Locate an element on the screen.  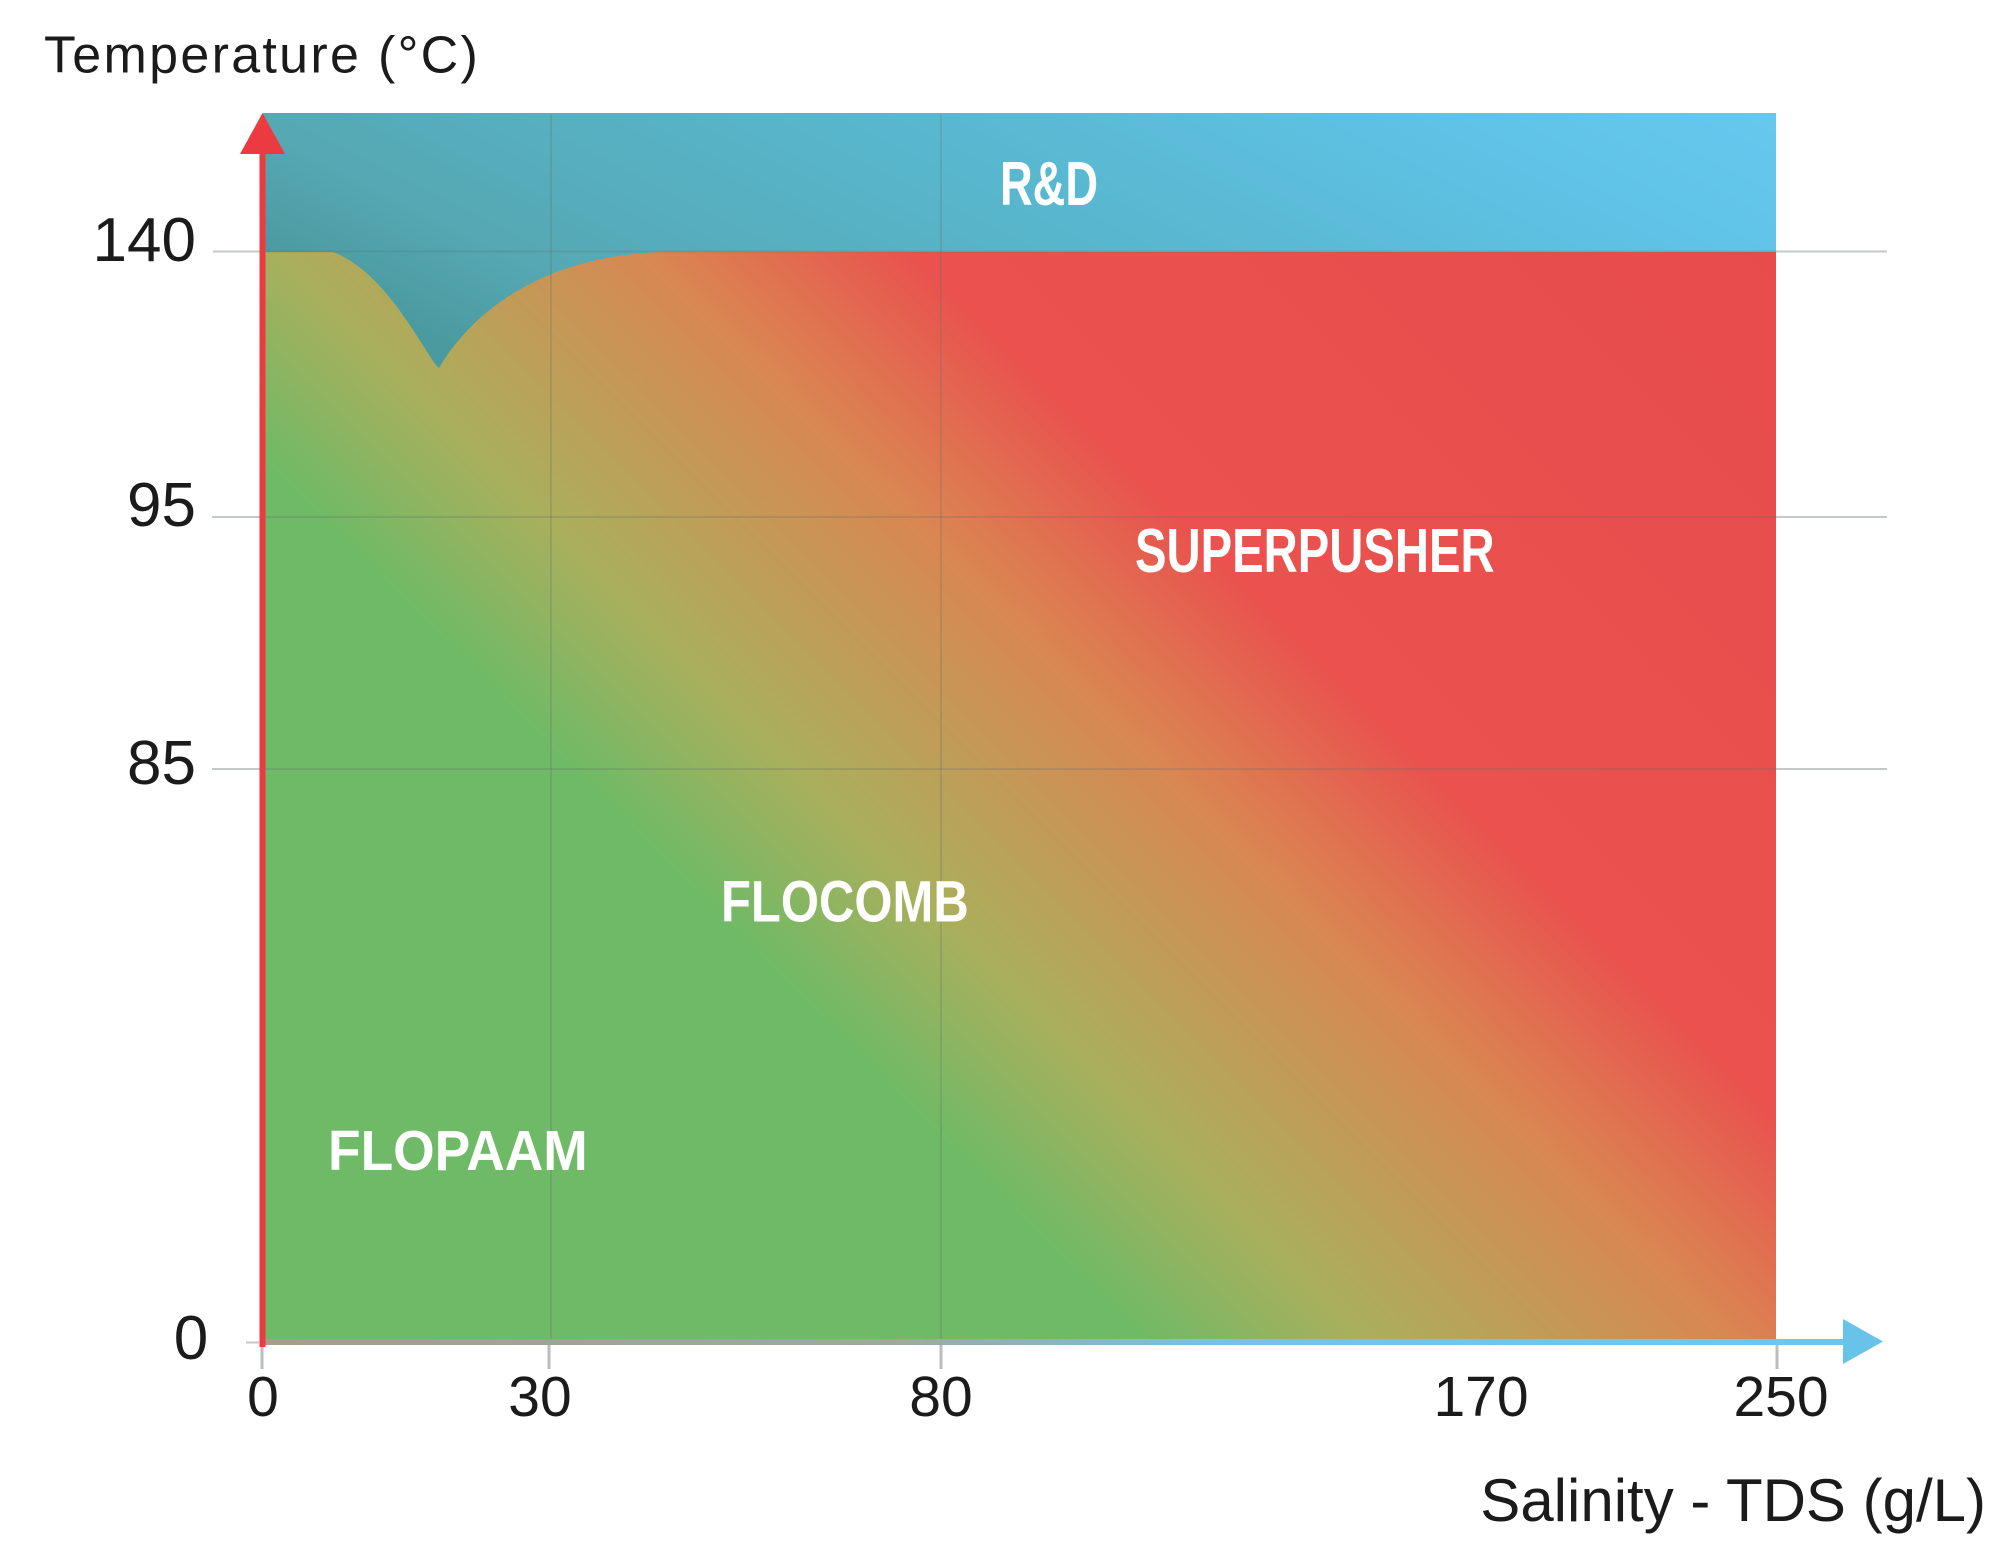
svg-text: 140 is located at coordinates (144, 240).